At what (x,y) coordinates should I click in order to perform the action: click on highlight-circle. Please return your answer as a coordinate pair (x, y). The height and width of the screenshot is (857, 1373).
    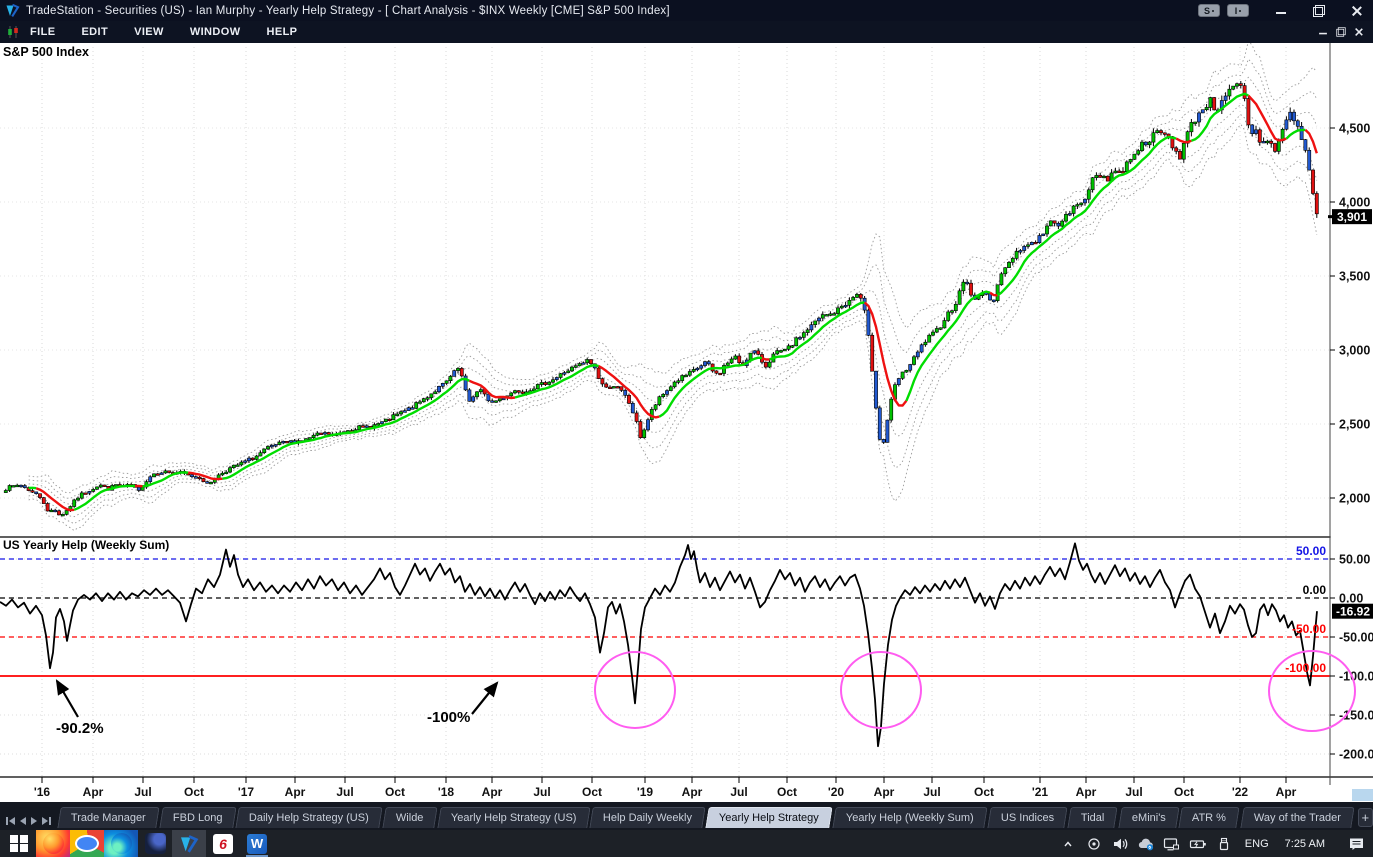
    Looking at the image, I should click on (635, 690).